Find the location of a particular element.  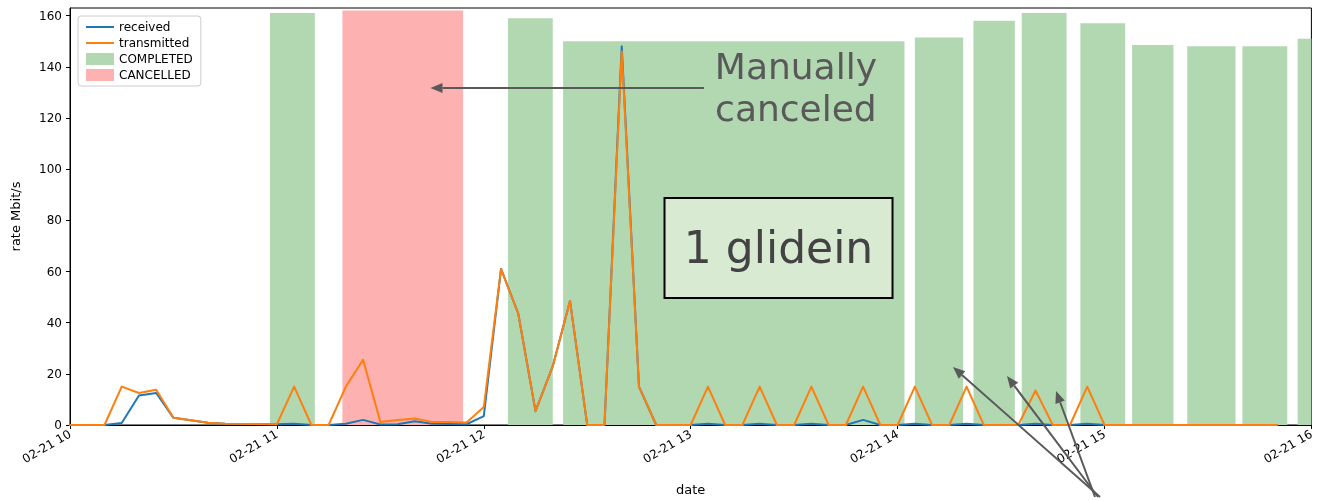

y-tick-label: 40 is located at coordinates (54, 322).